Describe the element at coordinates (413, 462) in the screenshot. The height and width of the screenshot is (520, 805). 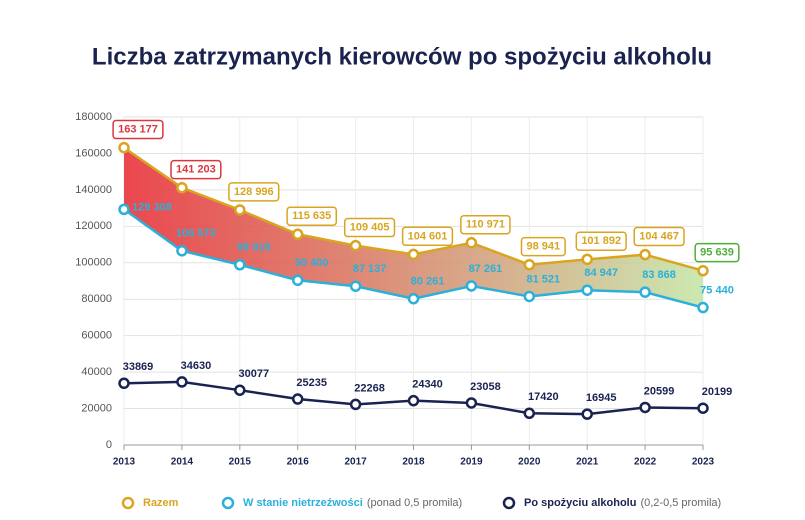
I see `x-tick-label: 2018` at that location.